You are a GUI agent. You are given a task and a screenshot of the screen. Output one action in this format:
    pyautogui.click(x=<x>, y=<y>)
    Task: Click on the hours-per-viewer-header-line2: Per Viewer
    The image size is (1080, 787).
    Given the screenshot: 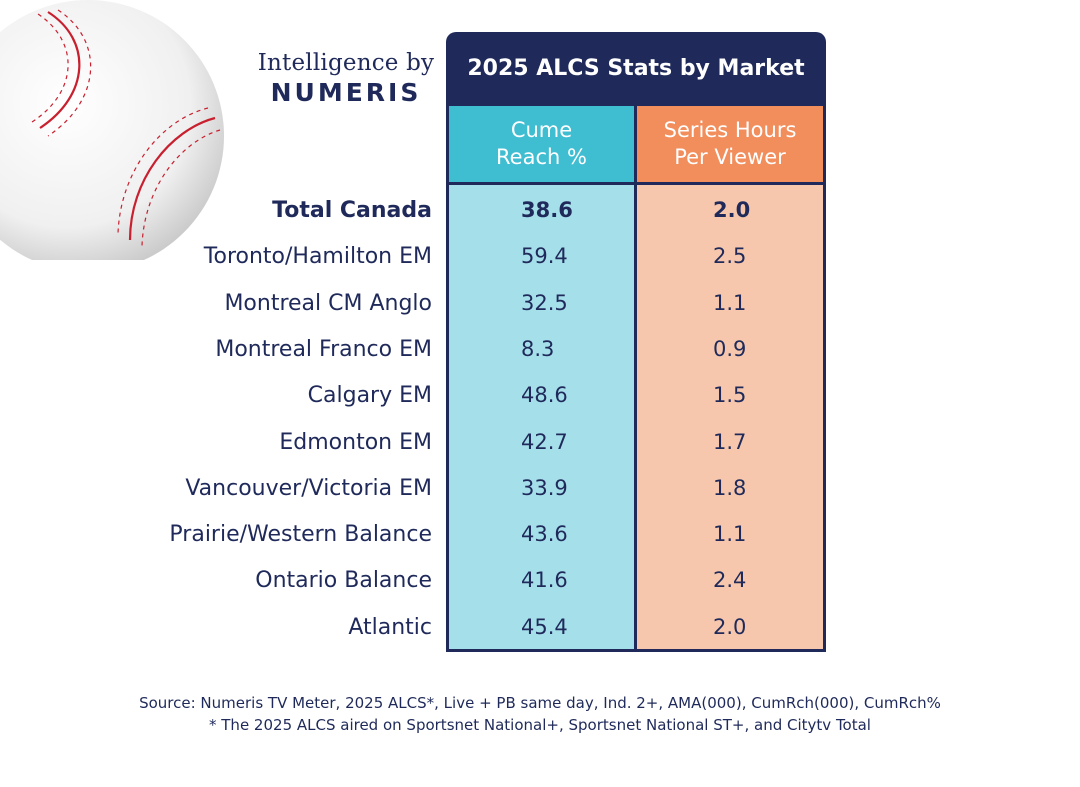 What is the action you would take?
    pyautogui.click(x=730, y=157)
    